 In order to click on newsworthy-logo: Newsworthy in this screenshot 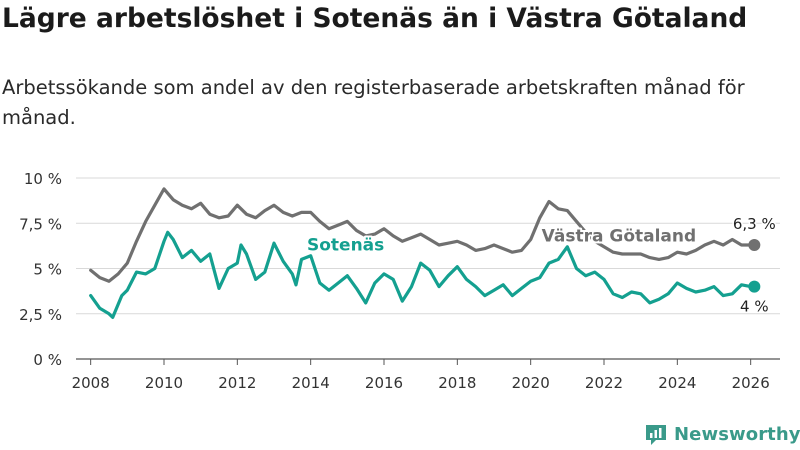, I will do `click(722, 434)`.